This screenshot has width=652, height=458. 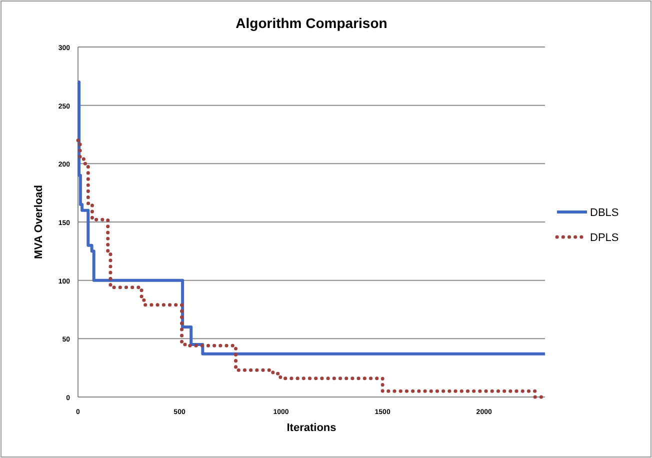 I want to click on legend-label: DBLS, so click(x=604, y=213).